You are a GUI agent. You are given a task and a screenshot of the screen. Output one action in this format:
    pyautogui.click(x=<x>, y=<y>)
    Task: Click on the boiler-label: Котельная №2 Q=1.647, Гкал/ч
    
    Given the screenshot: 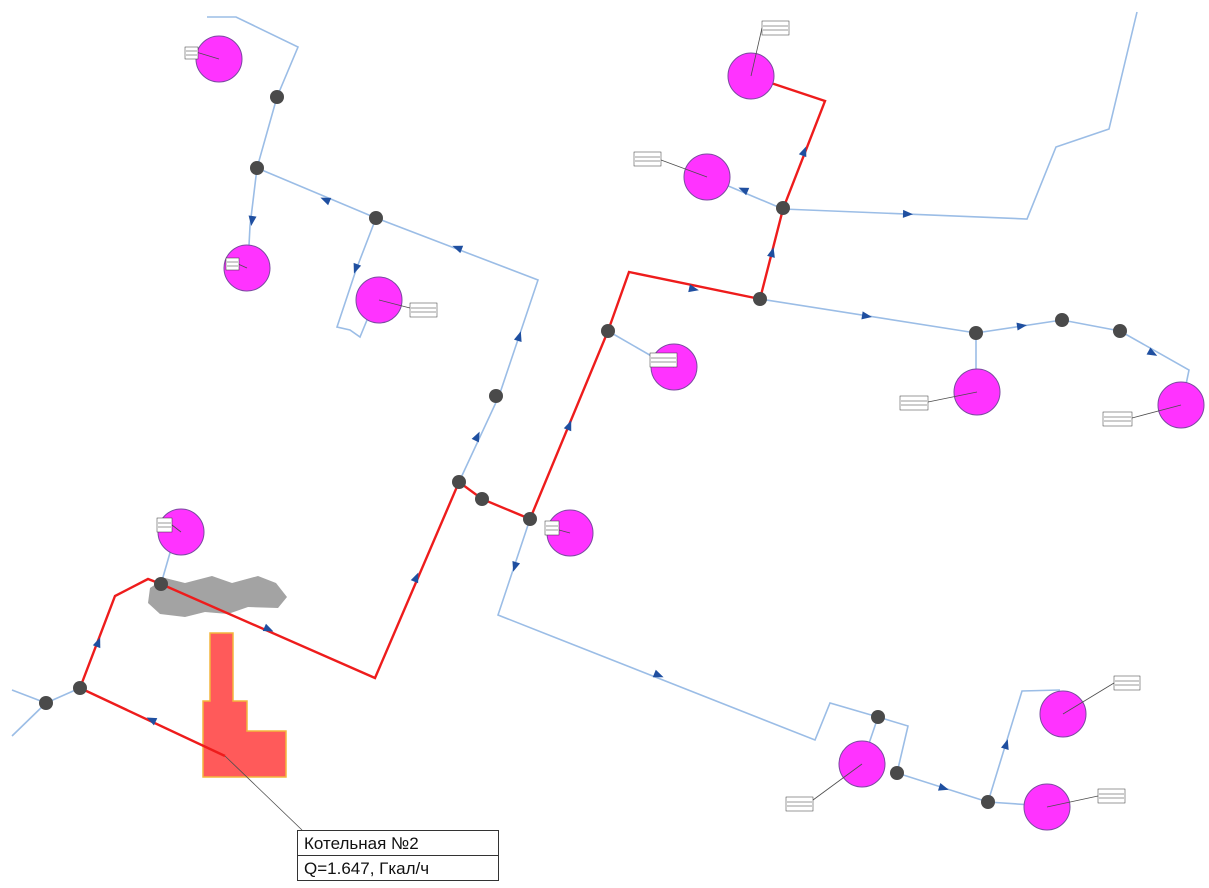 What is the action you would take?
    pyautogui.click(x=398, y=855)
    